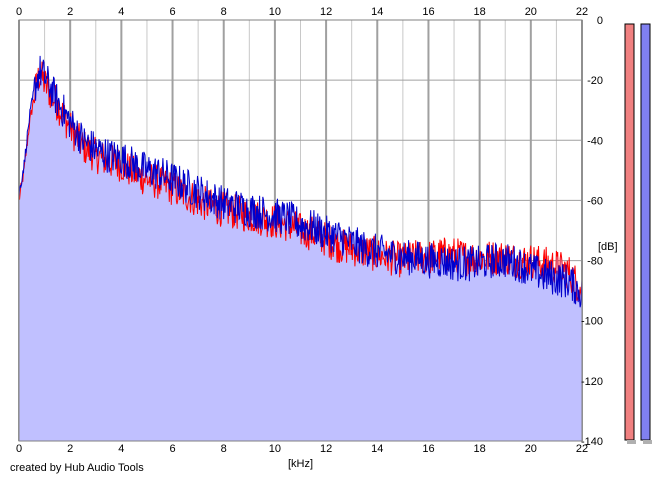  What do you see at coordinates (70, 449) in the screenshot?
I see `x-tick-label-bottom: 2` at bounding box center [70, 449].